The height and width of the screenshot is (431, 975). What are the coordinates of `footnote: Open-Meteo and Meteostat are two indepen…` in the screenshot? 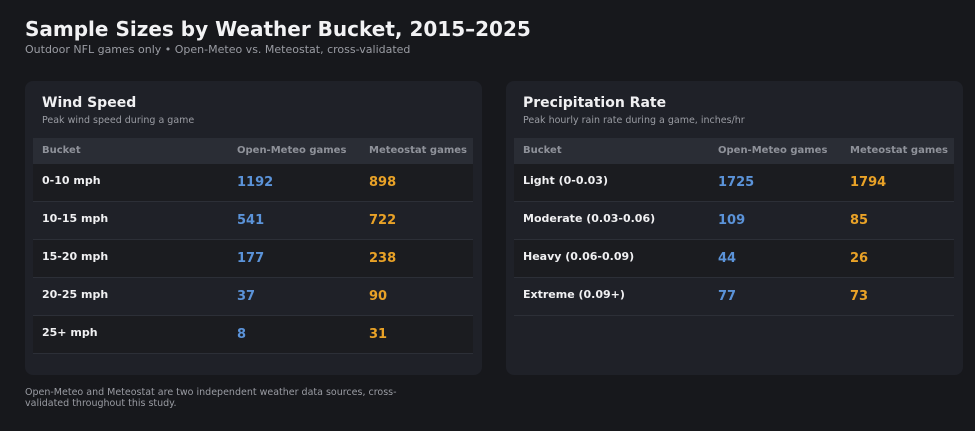 It's located at (211, 398).